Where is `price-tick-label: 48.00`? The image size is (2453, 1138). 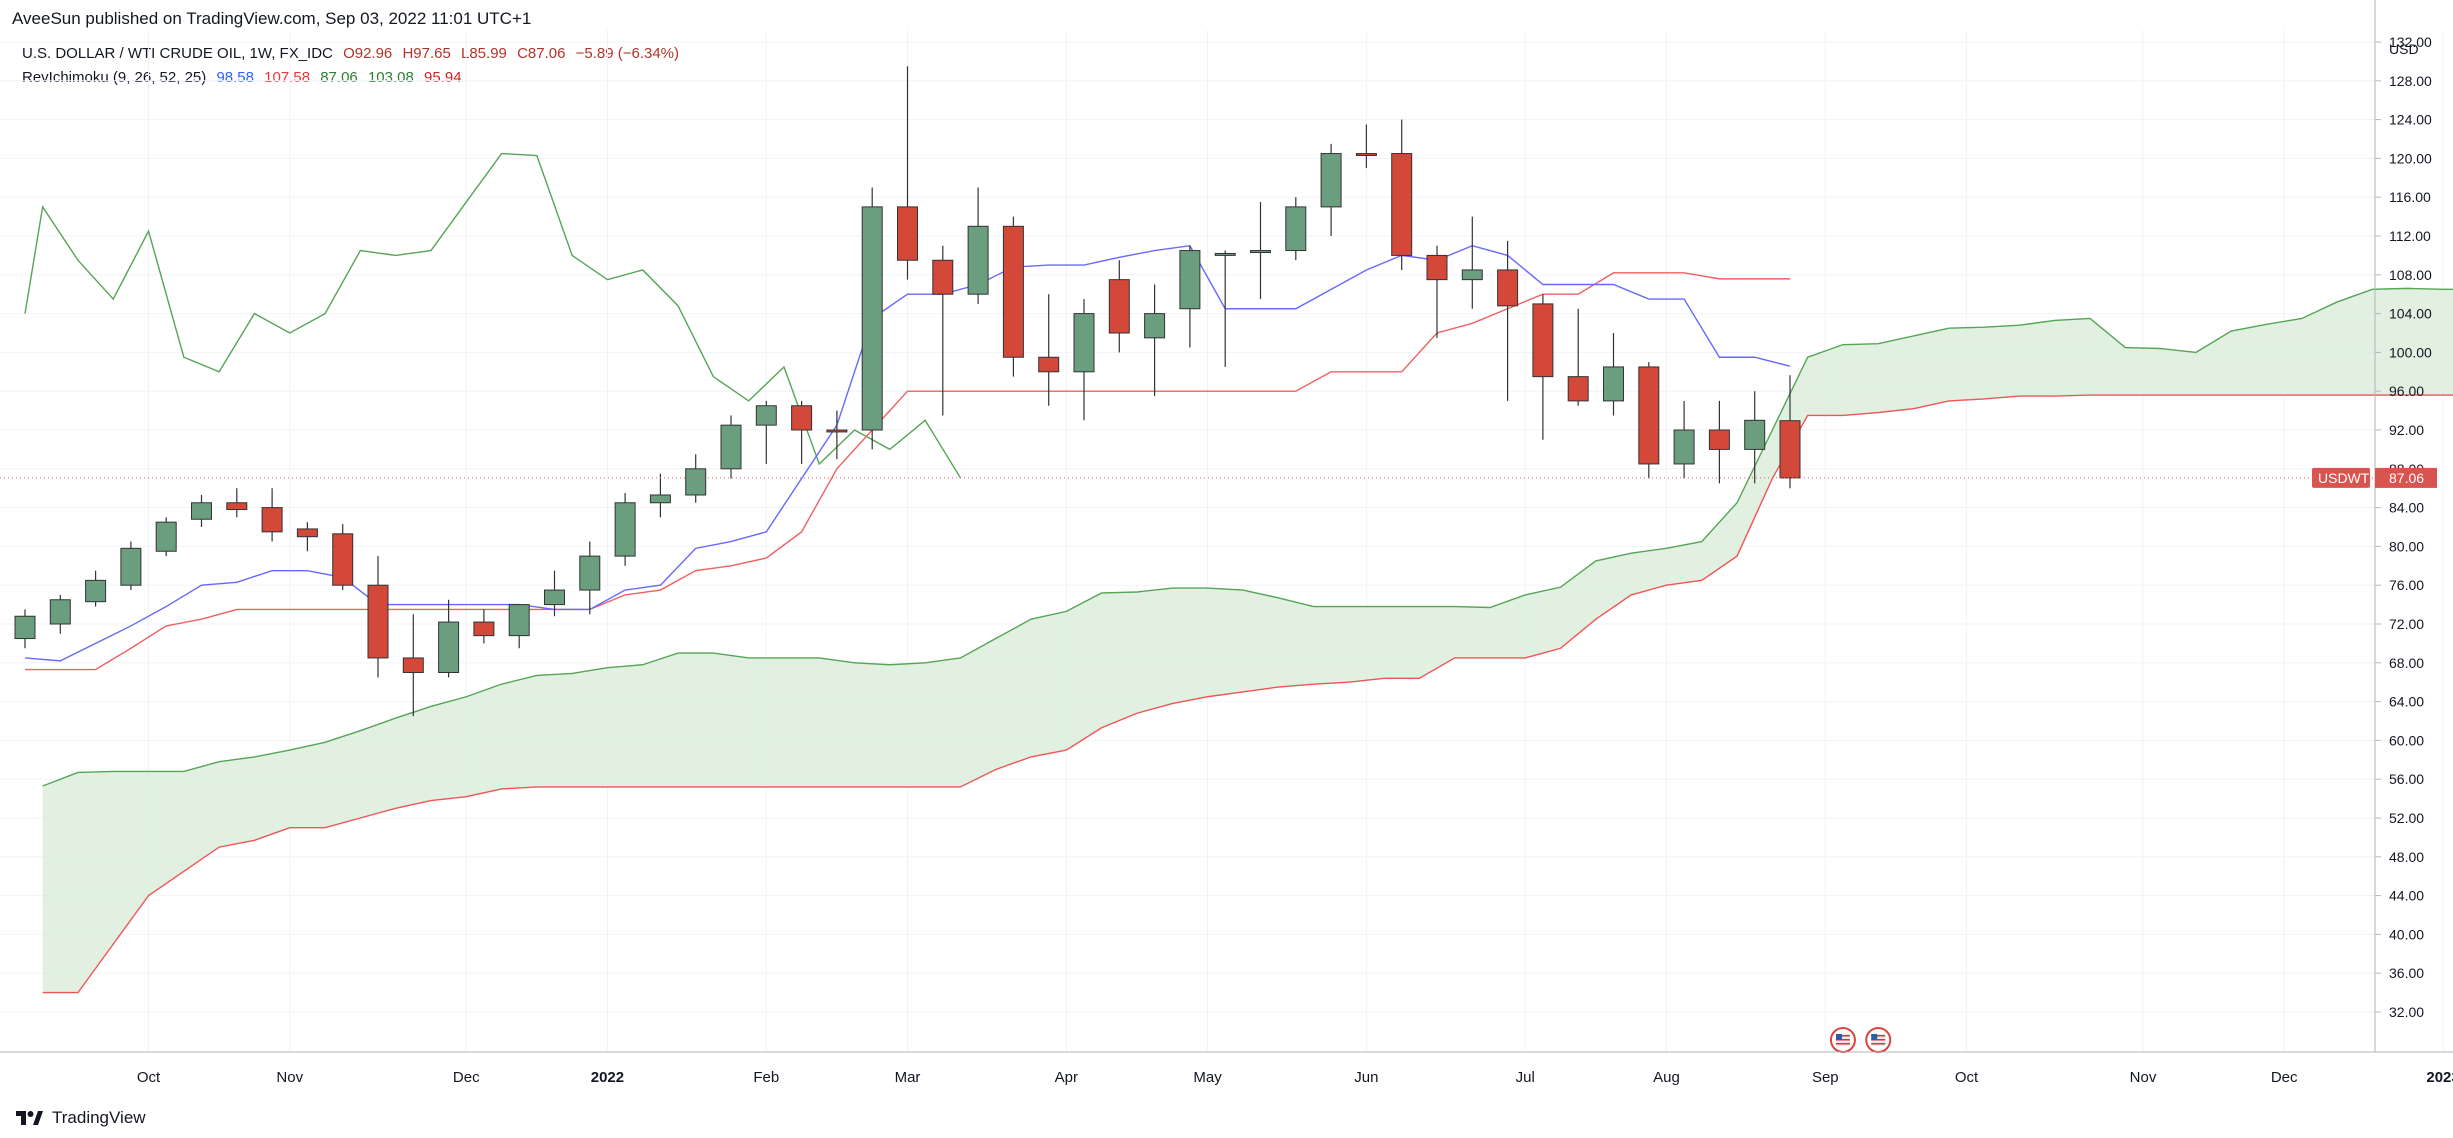
price-tick-label: 48.00 is located at coordinates (2406, 857).